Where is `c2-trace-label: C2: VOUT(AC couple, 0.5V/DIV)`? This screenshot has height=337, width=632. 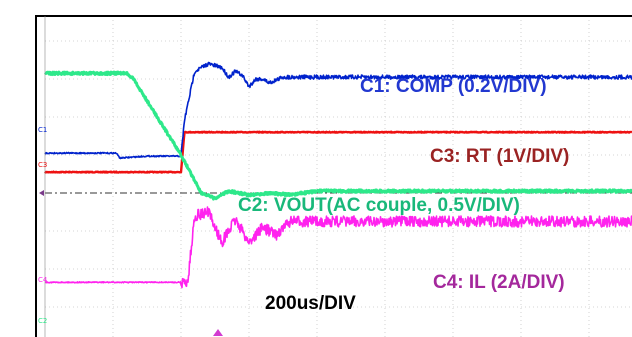 c2-trace-label: C2: VOUT(AC couple, 0.5V/DIV) is located at coordinates (379, 205).